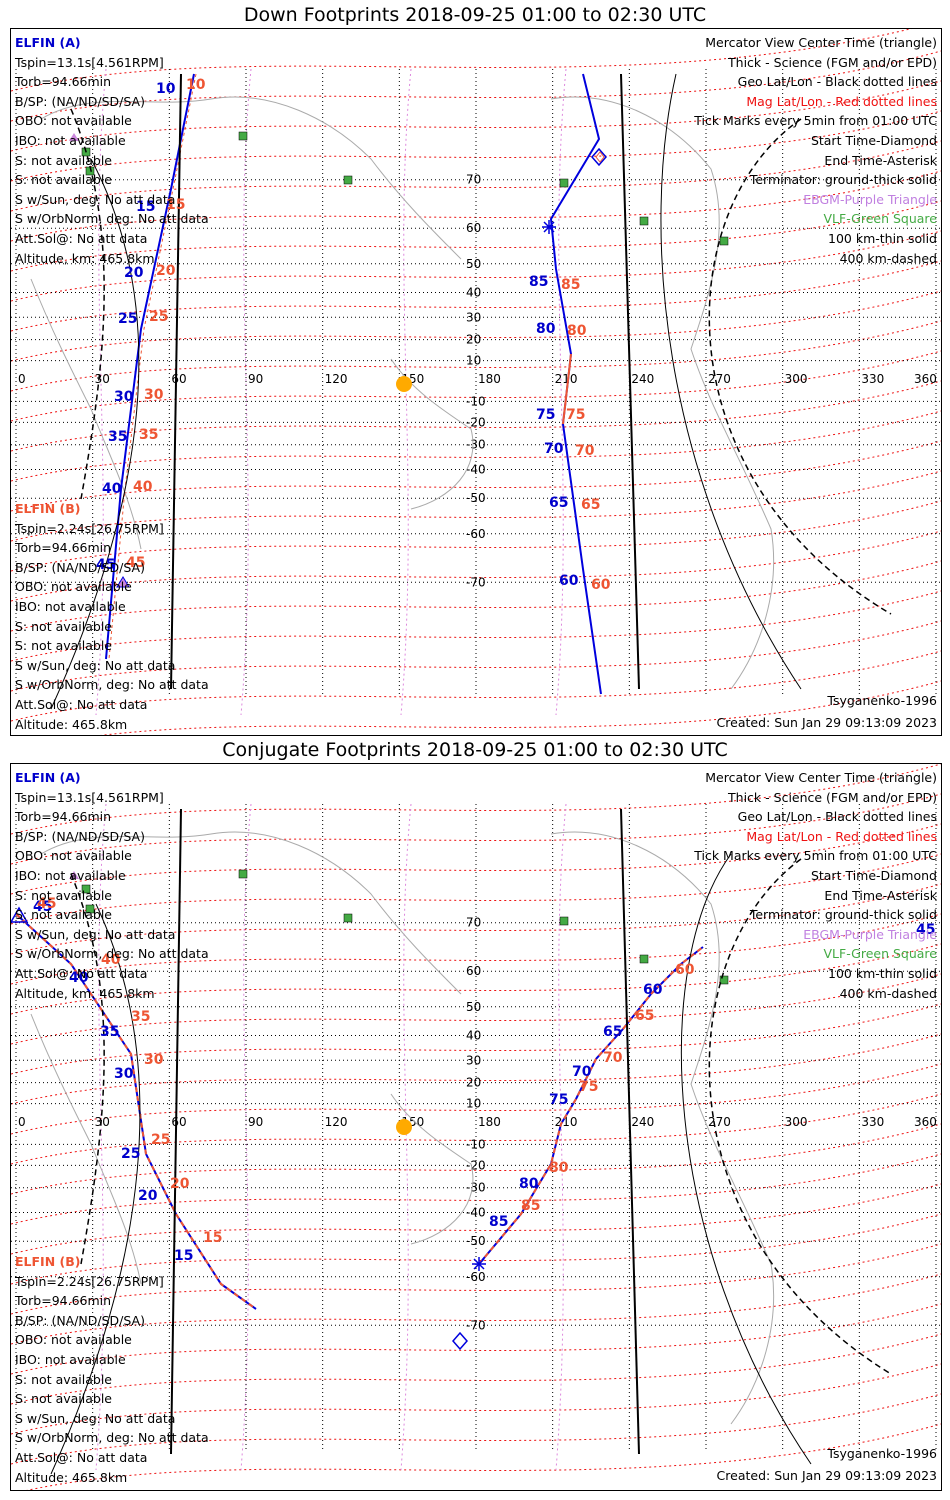 This screenshot has height=1500, width=950. I want to click on end-time-asterisk, so click(549, 227).